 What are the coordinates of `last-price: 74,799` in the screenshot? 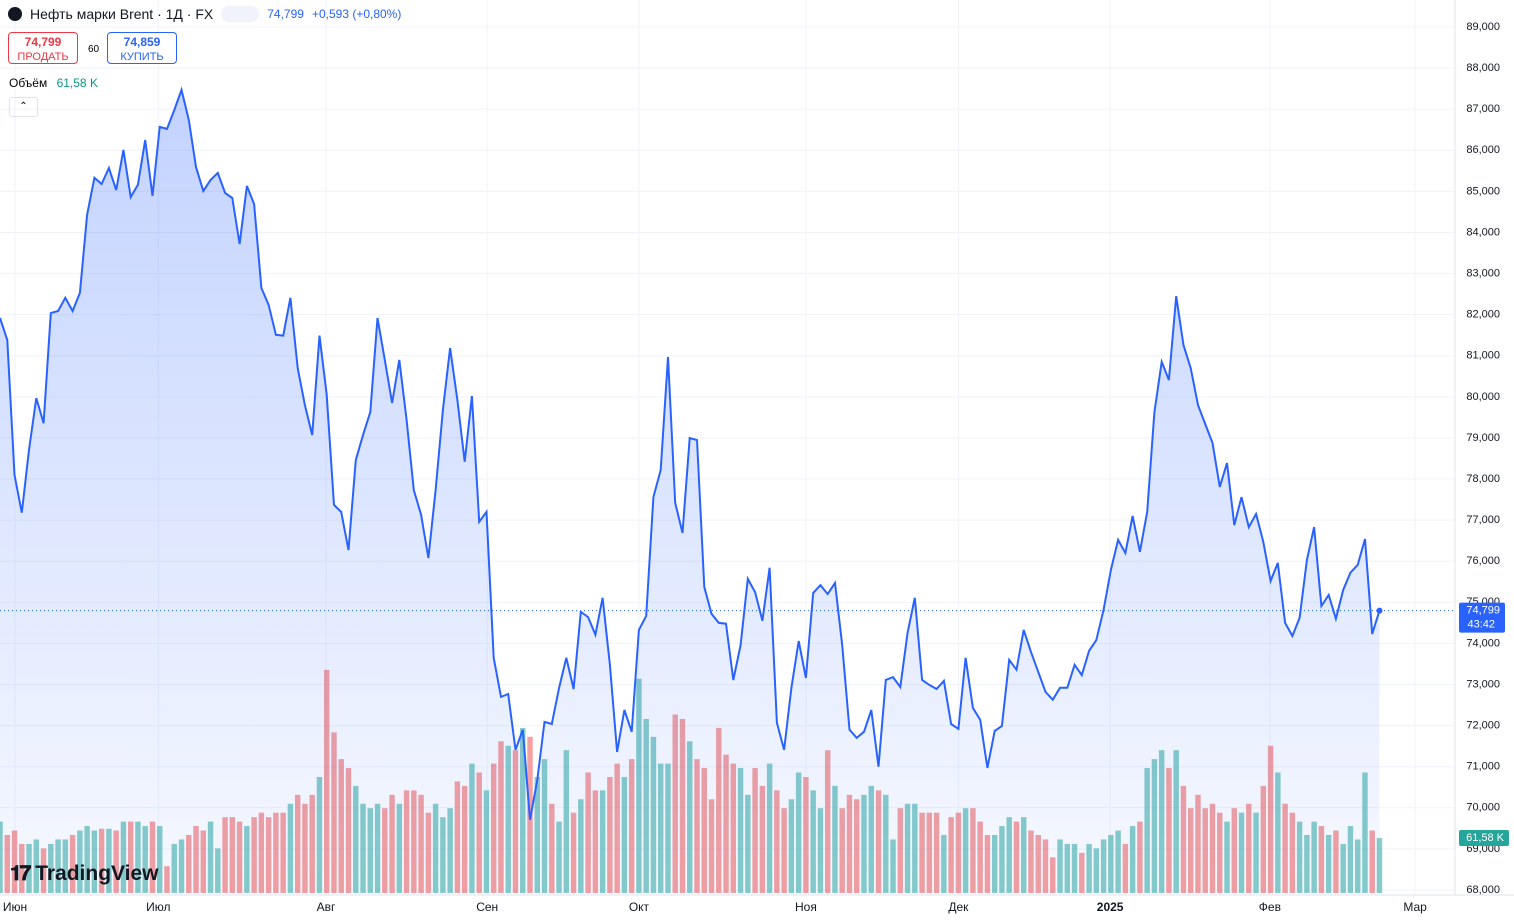 It's located at (285, 14).